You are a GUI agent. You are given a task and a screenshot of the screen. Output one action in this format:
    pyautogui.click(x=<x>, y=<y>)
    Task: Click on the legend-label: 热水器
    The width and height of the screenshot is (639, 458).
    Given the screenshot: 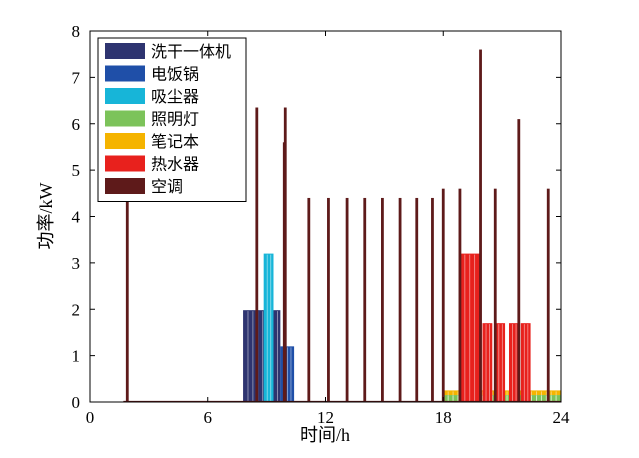 What is the action you would take?
    pyautogui.click(x=175, y=165)
    